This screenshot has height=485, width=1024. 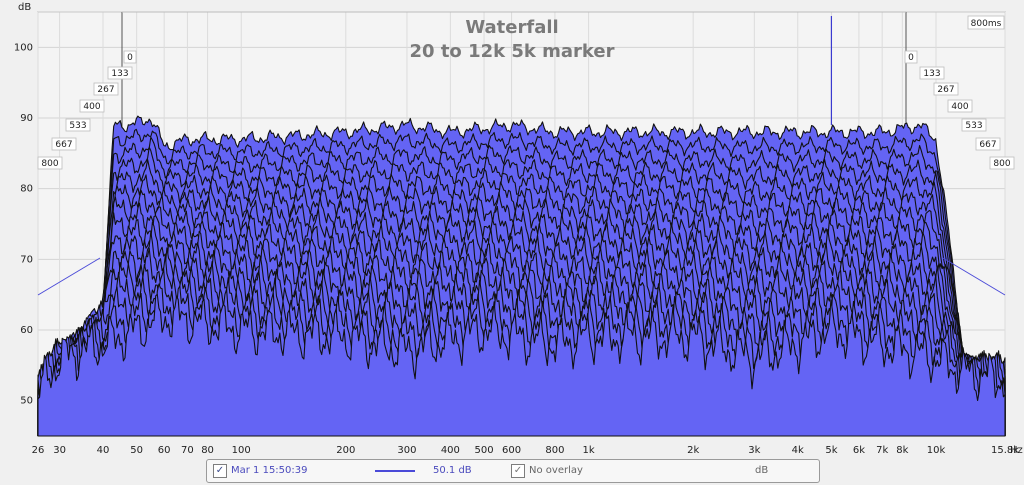 What do you see at coordinates (26, 118) in the screenshot?
I see `y-tick-label: 90` at bounding box center [26, 118].